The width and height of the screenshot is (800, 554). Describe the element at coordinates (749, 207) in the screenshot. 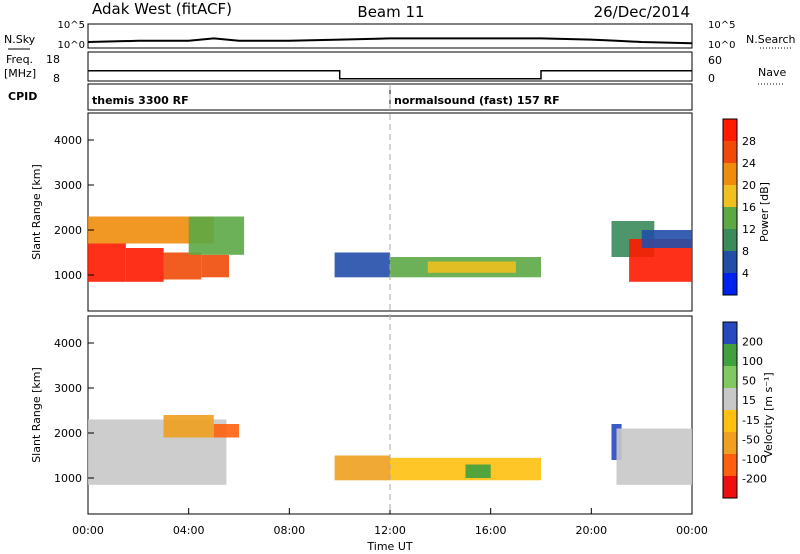

I see `colorbar-tick: 16` at that location.